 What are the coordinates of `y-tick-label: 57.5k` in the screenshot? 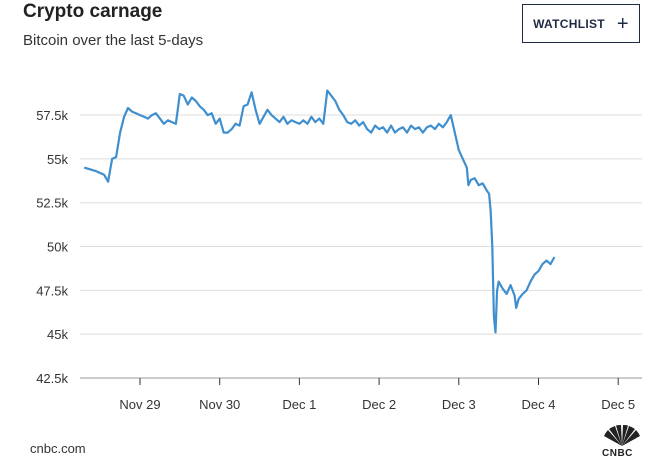 It's located at (52, 115).